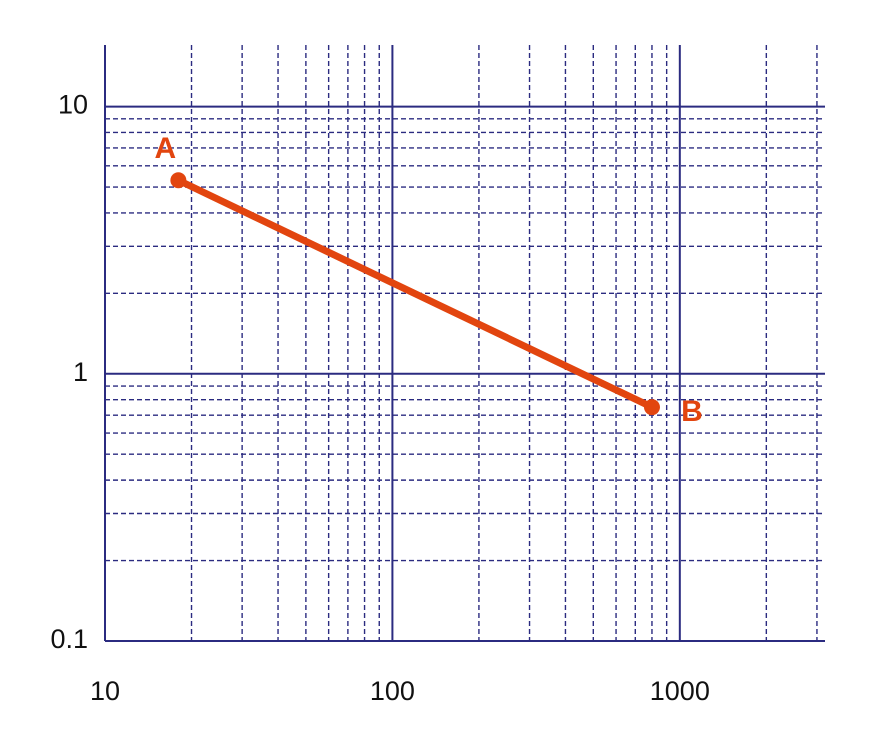 The image size is (890, 745). I want to click on point-label: B, so click(692, 411).